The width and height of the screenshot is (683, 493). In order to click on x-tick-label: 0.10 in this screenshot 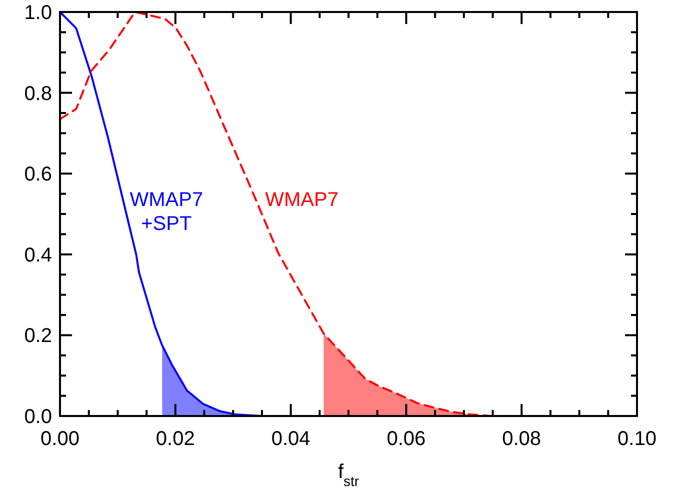, I will do `click(637, 439)`.